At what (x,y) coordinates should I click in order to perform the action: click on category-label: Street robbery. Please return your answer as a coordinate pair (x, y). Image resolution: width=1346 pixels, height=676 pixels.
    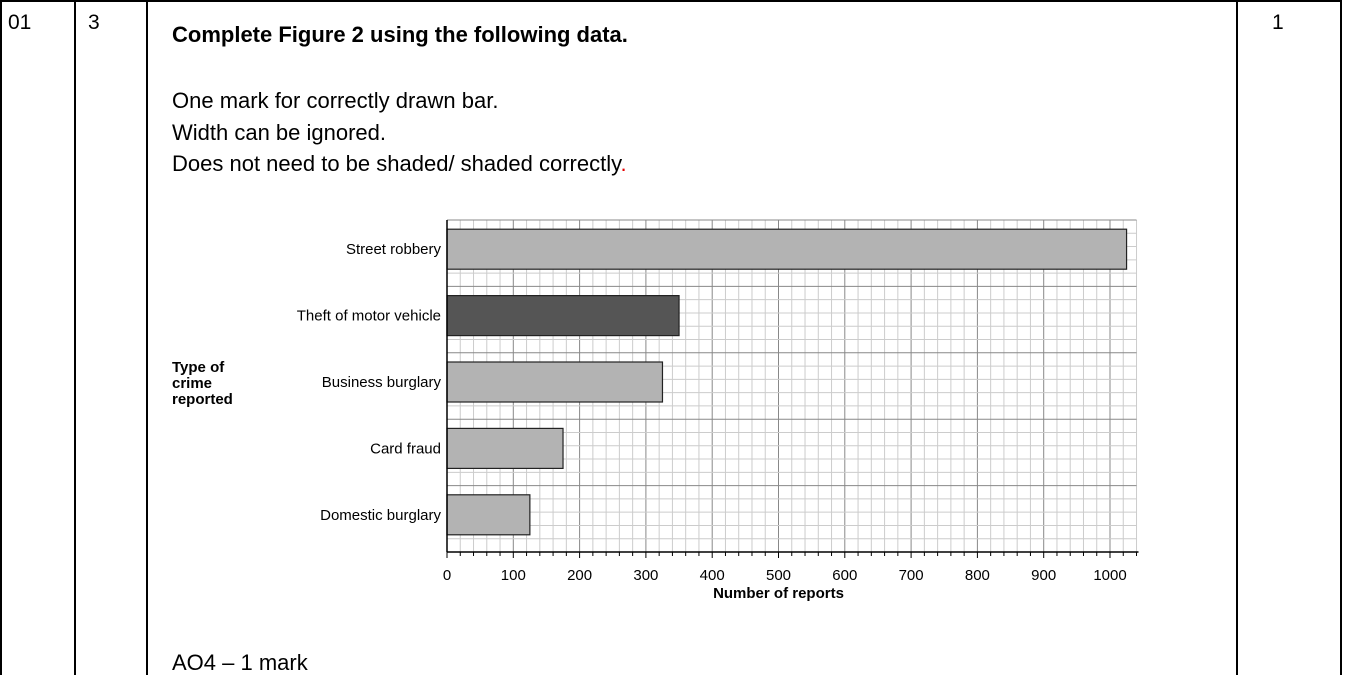
    Looking at the image, I should click on (394, 249).